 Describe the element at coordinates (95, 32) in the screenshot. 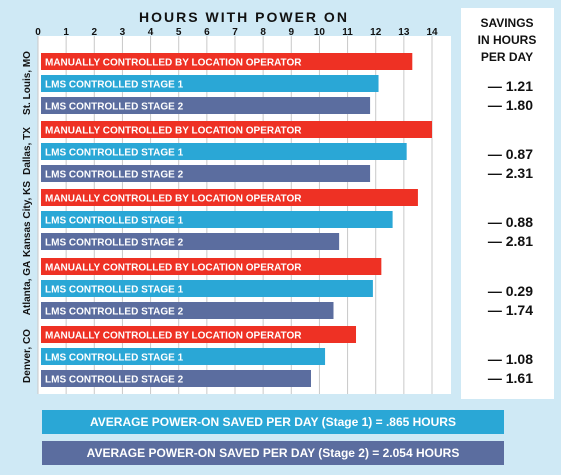

I see `x-tick-label: 2` at that location.